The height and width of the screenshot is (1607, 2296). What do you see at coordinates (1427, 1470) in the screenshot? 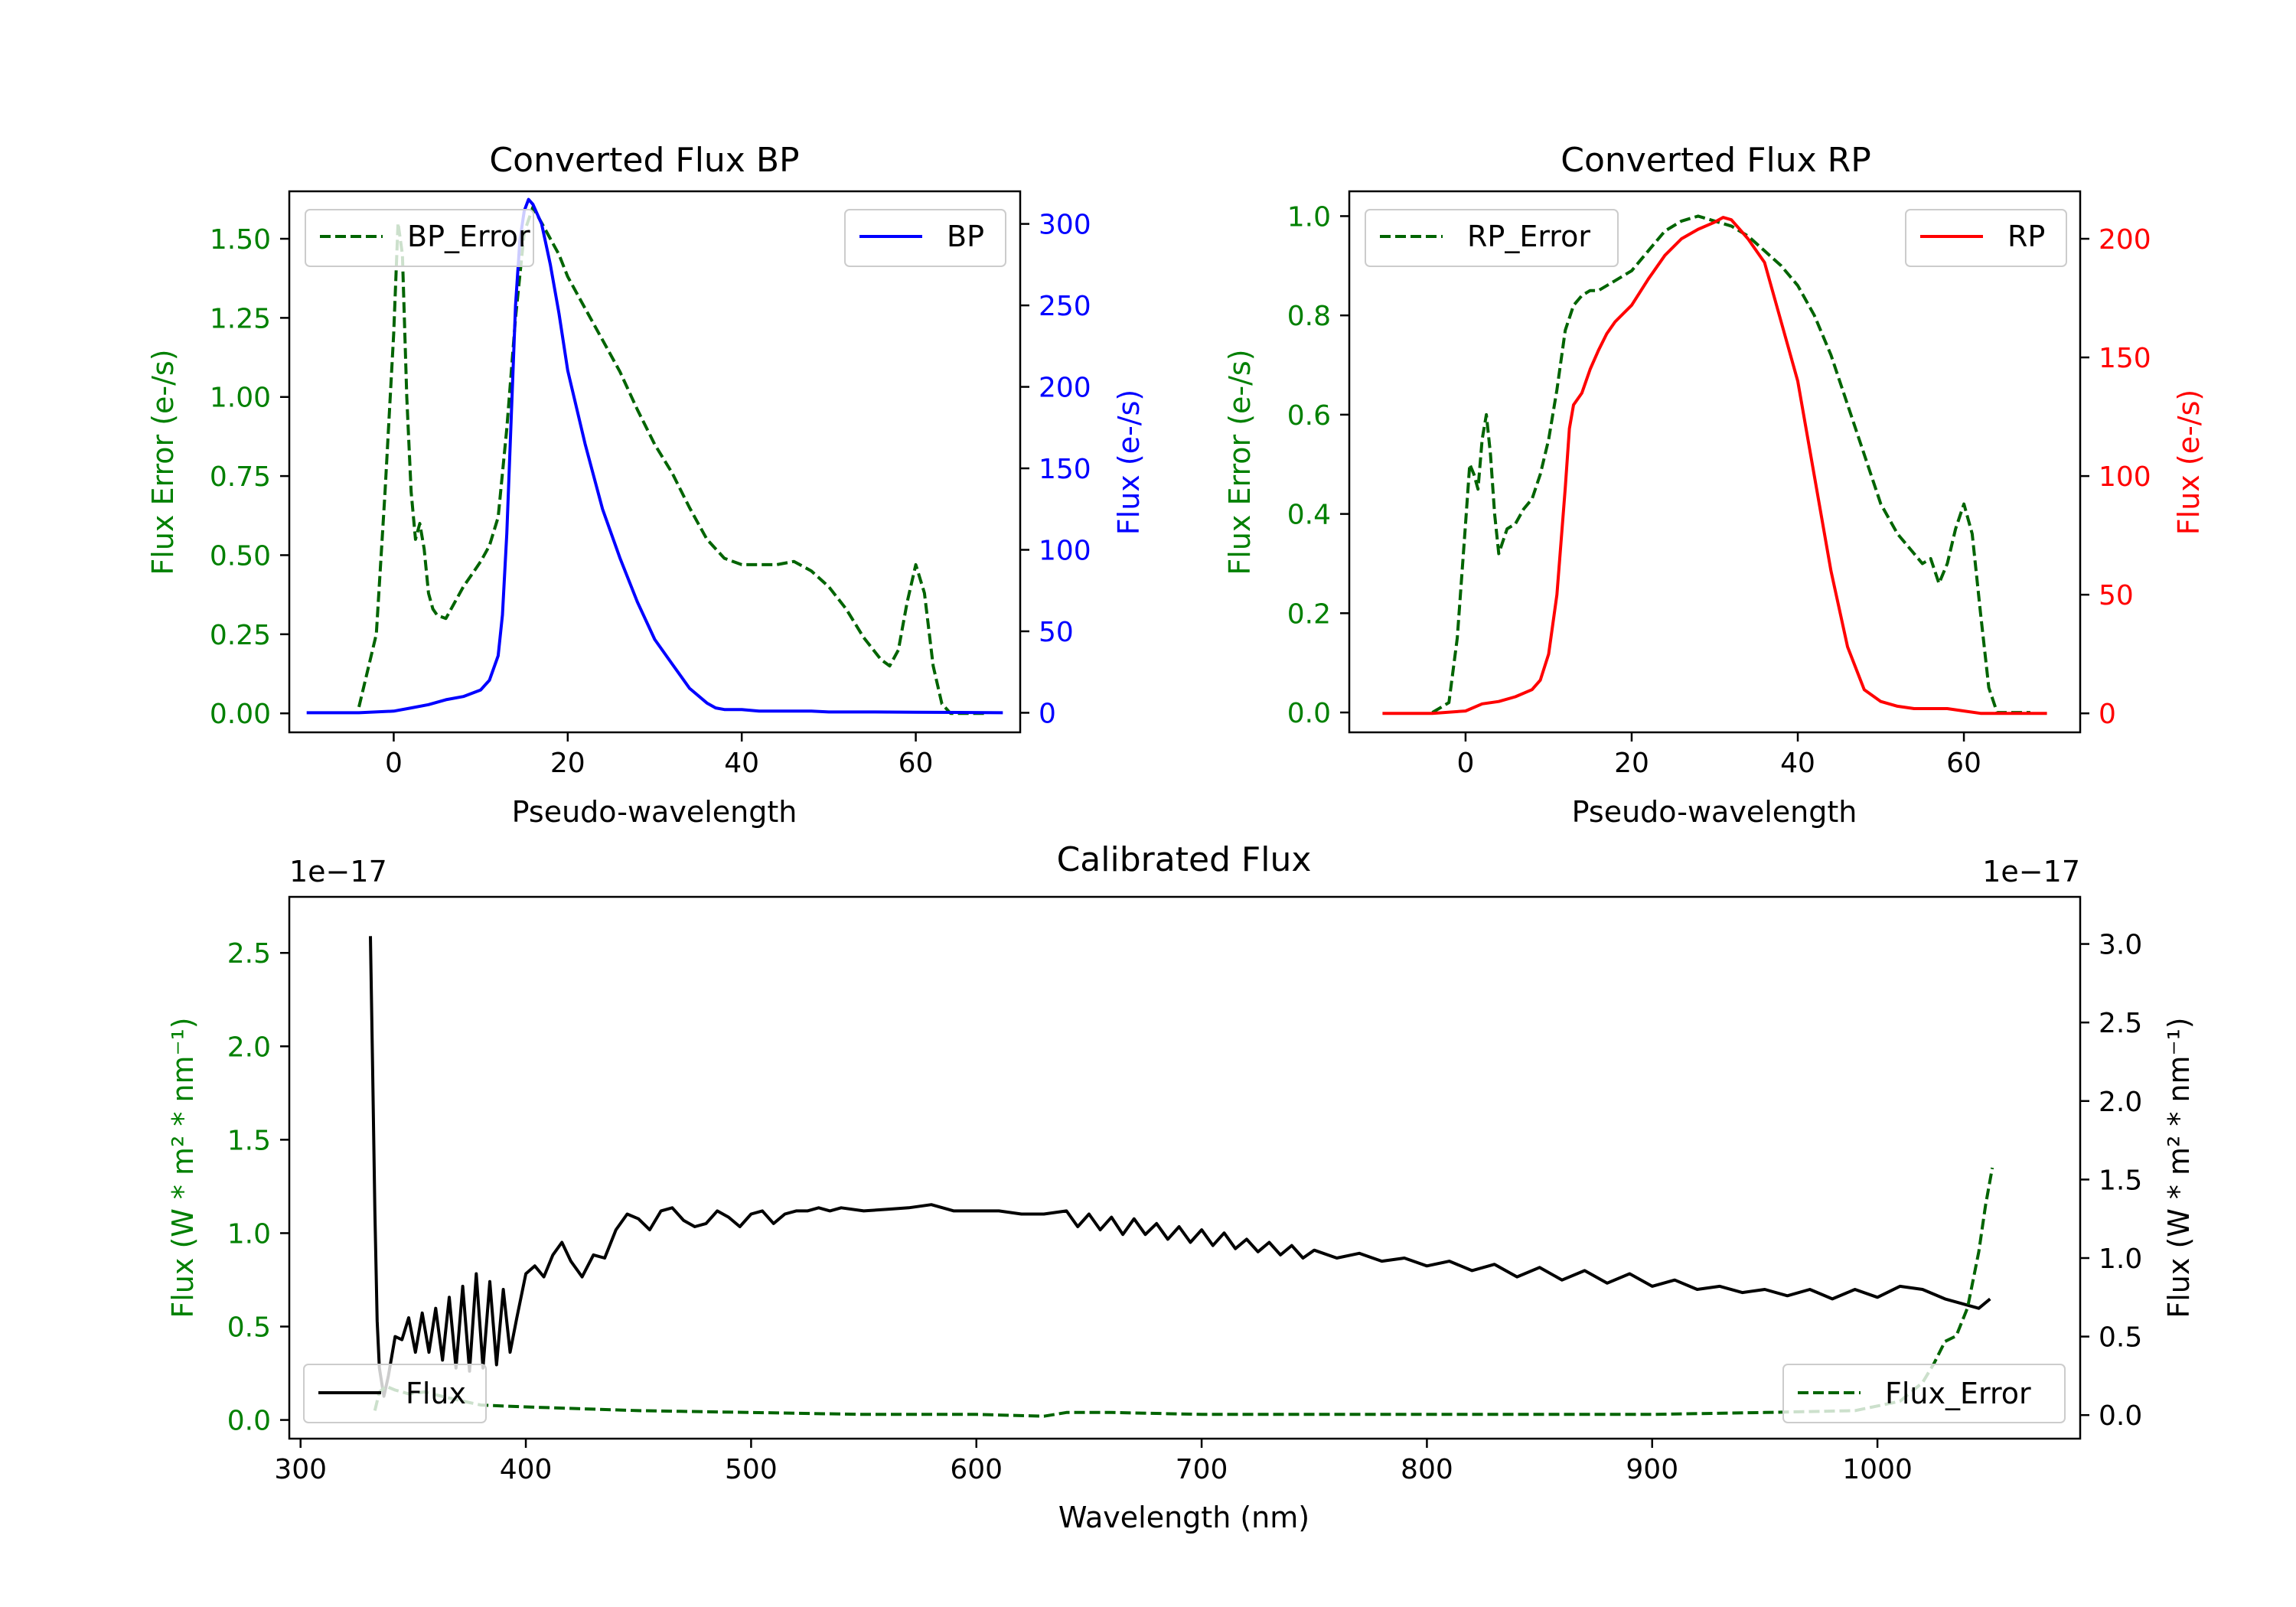
I see `cal-xtick-label: 800` at bounding box center [1427, 1470].